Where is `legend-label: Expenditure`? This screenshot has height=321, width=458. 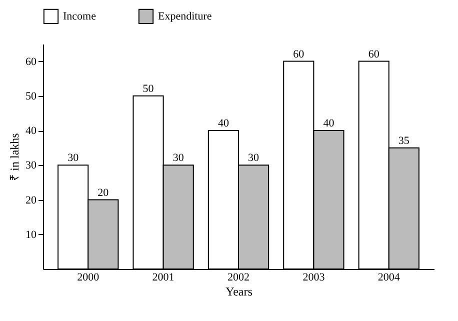
legend-label: Expenditure is located at coordinates (185, 16).